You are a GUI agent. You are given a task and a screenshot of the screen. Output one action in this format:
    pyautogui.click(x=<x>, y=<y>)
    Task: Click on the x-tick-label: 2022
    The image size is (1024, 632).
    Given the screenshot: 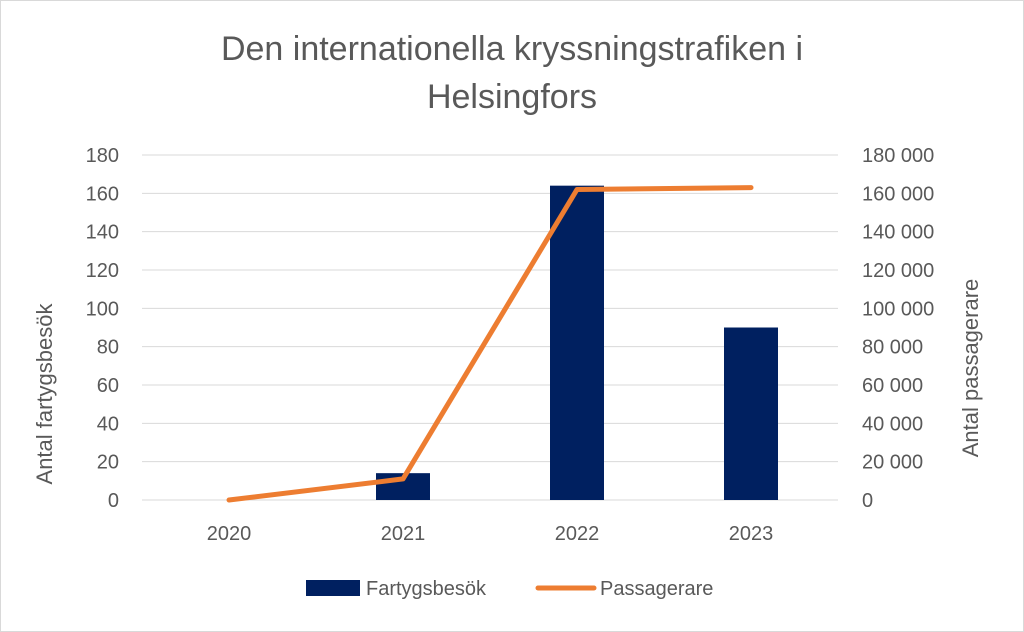 What is the action you would take?
    pyautogui.click(x=577, y=534)
    